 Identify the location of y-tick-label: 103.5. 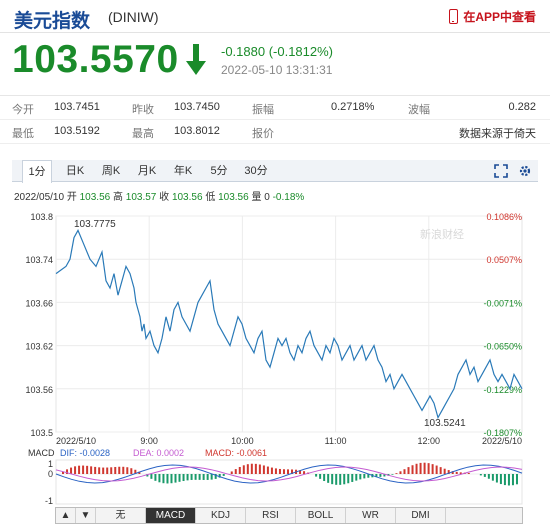
(41, 433).